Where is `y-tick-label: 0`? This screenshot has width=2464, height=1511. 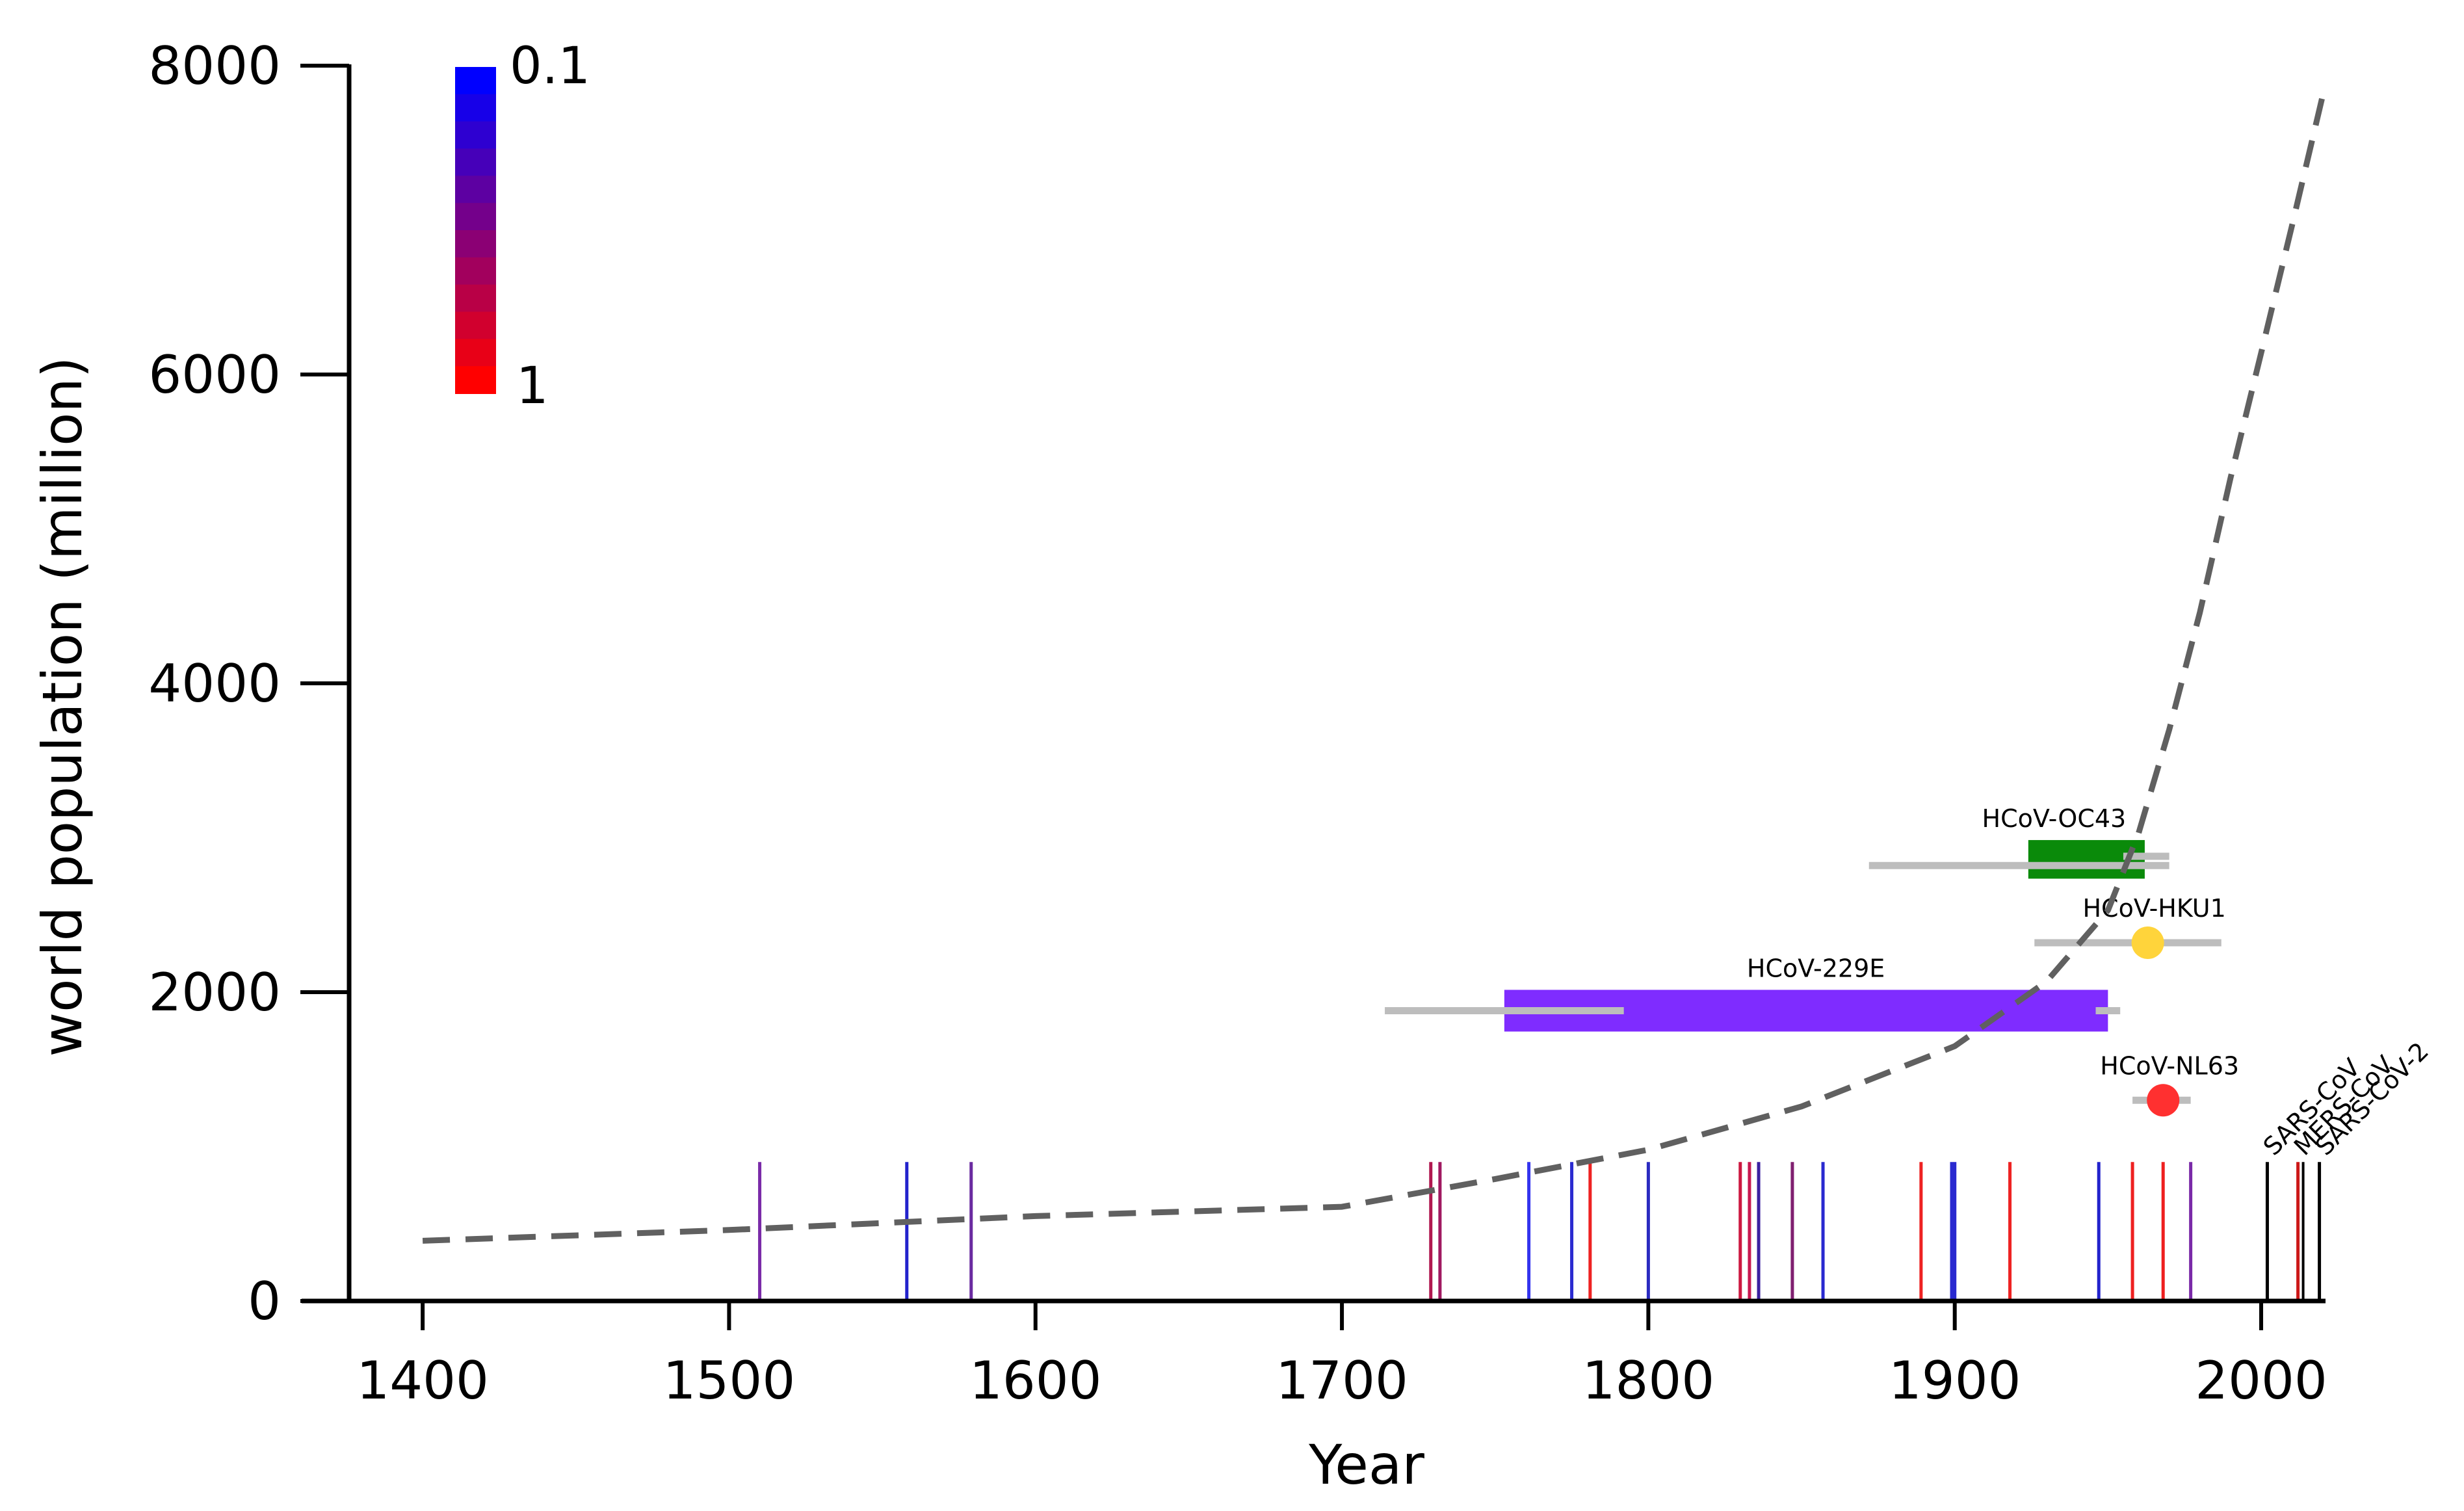 y-tick-label: 0 is located at coordinates (264, 1301).